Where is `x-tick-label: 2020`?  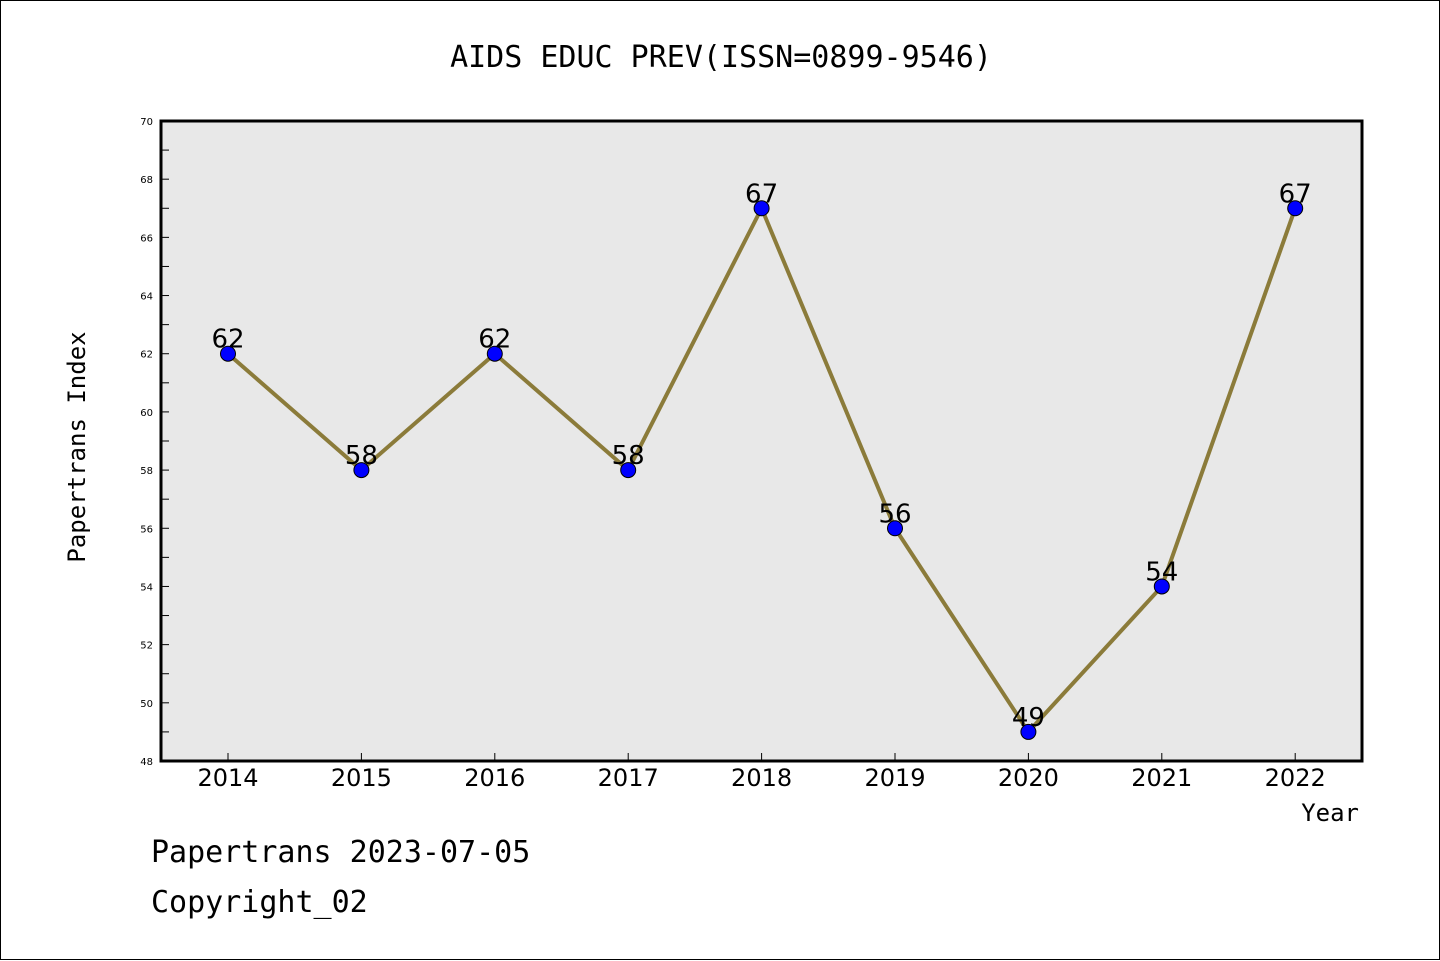
x-tick-label: 2020 is located at coordinates (1028, 778).